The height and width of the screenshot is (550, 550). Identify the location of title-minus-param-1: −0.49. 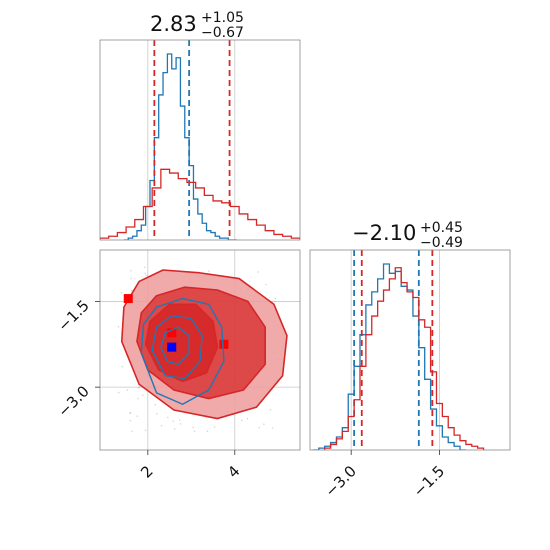
(441, 243).